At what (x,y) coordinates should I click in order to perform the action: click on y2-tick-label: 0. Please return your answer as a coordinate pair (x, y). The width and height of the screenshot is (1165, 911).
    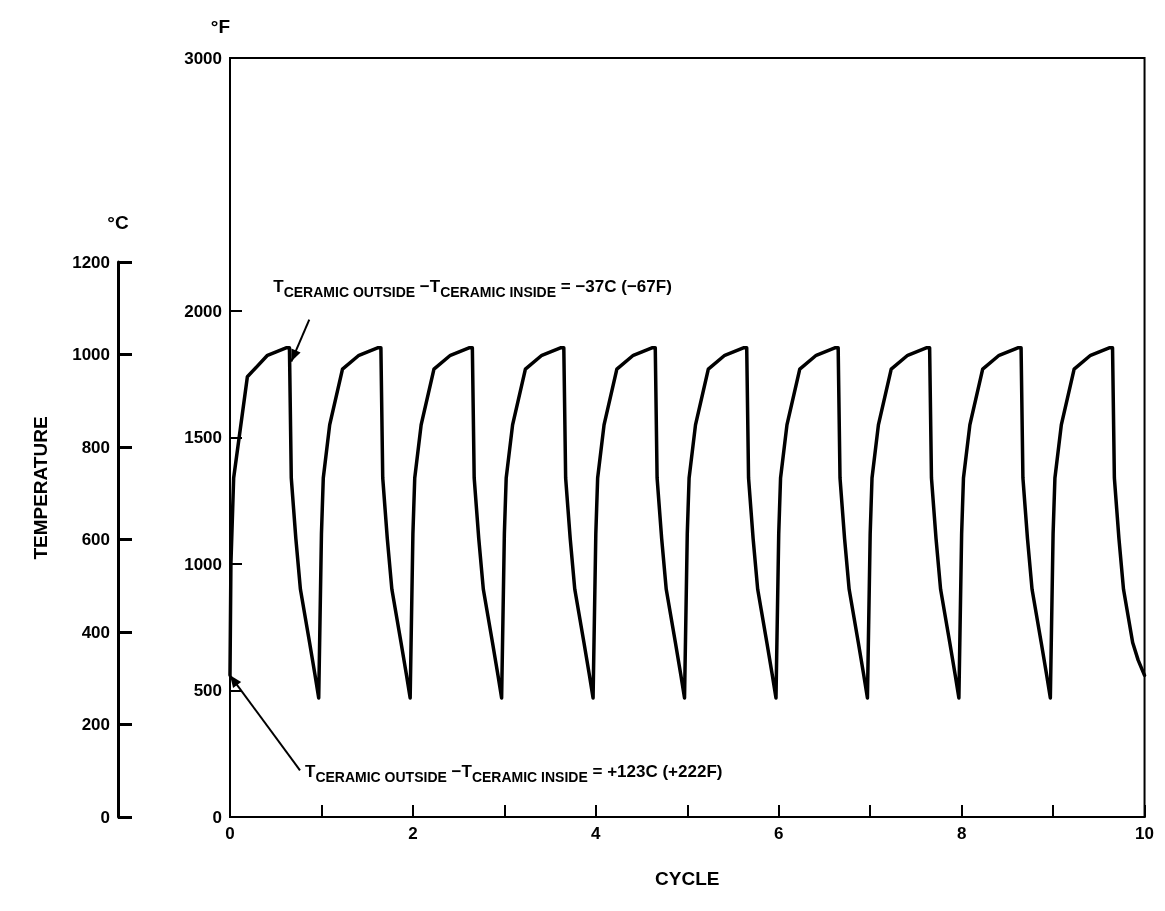
    Looking at the image, I should click on (105, 817).